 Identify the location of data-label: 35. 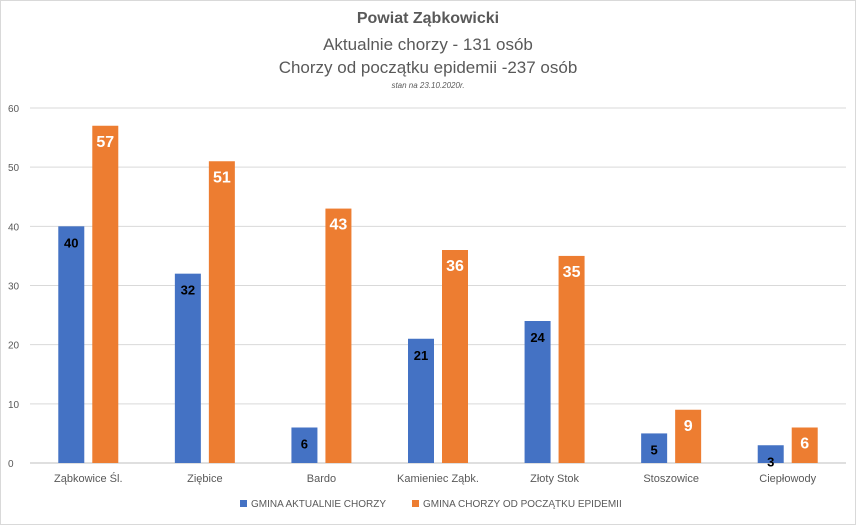
(572, 272).